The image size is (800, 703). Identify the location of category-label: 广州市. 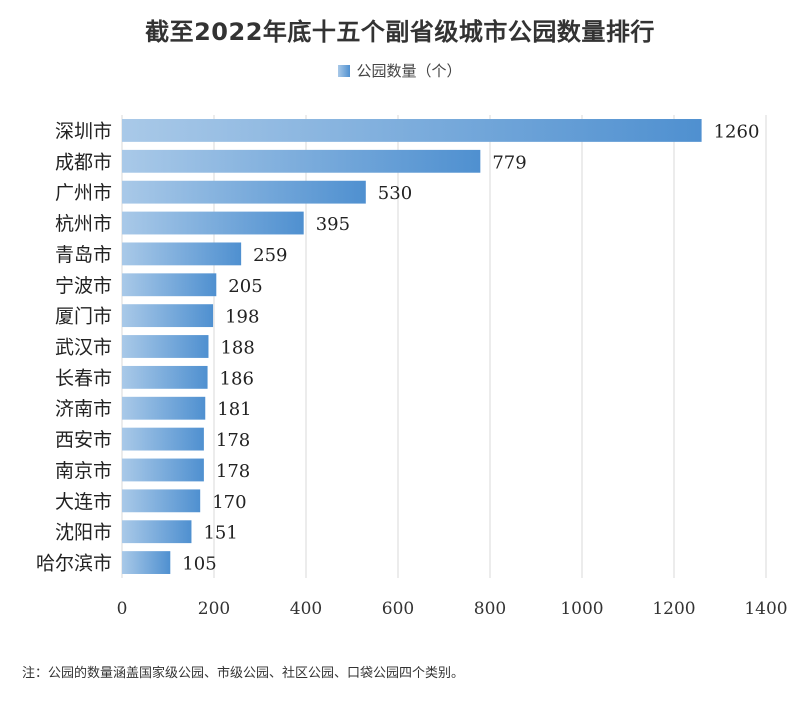
(83, 193).